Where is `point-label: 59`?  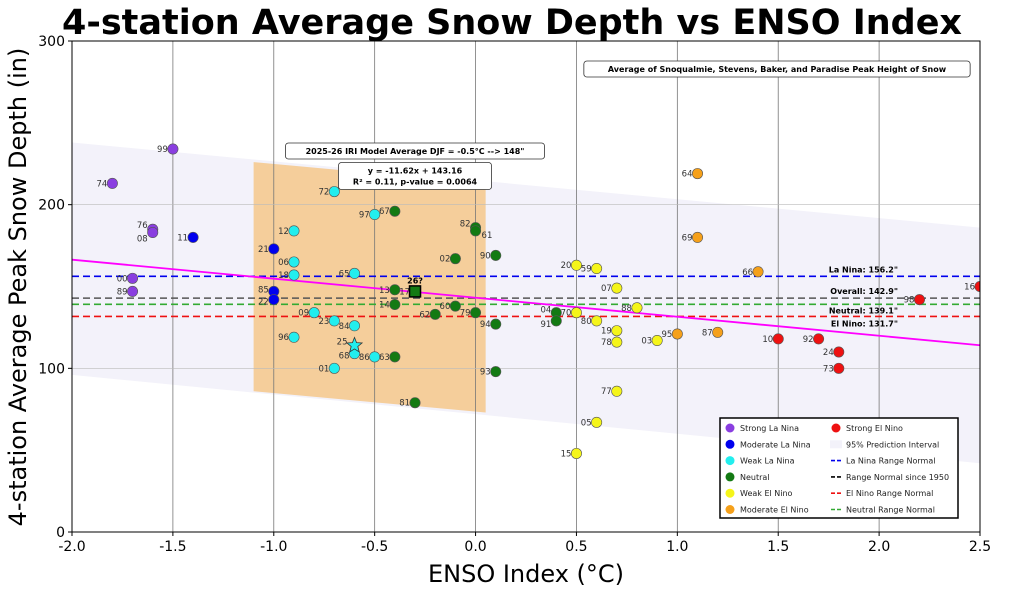
point-label: 59 is located at coordinates (586, 269).